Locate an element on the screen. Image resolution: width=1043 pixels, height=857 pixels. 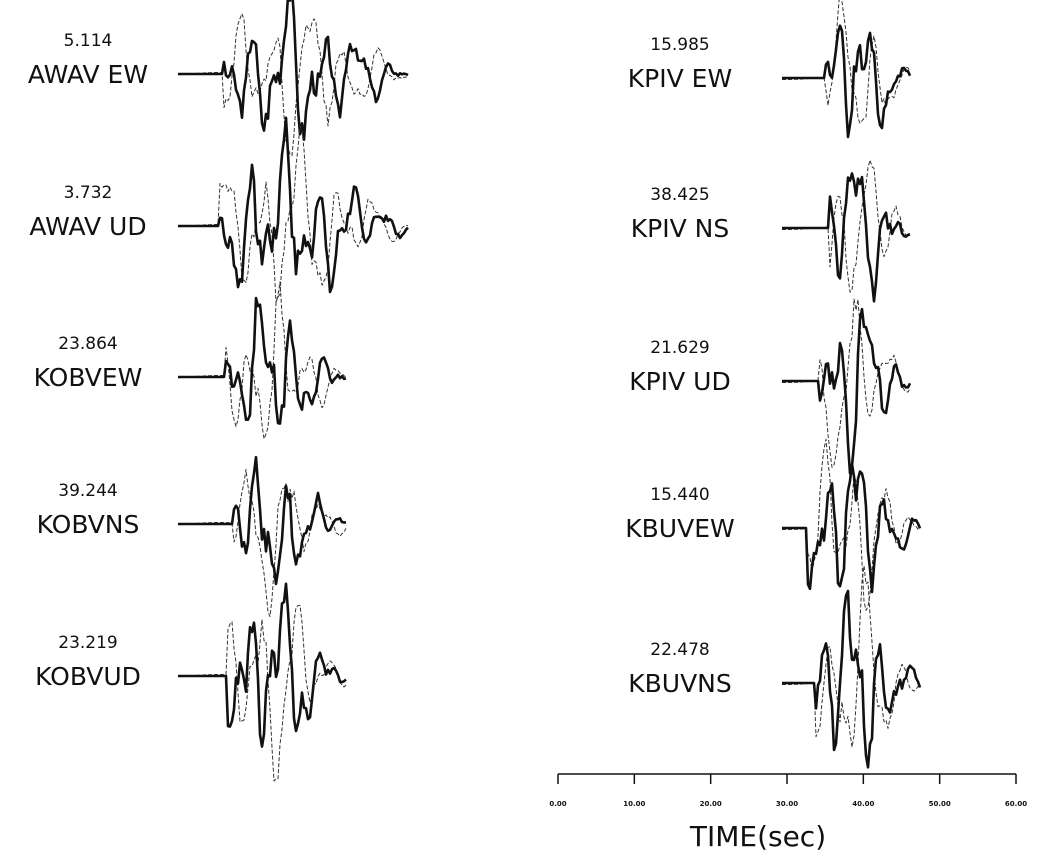
waveform-panel: 23.864 KOBVEW is located at coordinates (190, 360).